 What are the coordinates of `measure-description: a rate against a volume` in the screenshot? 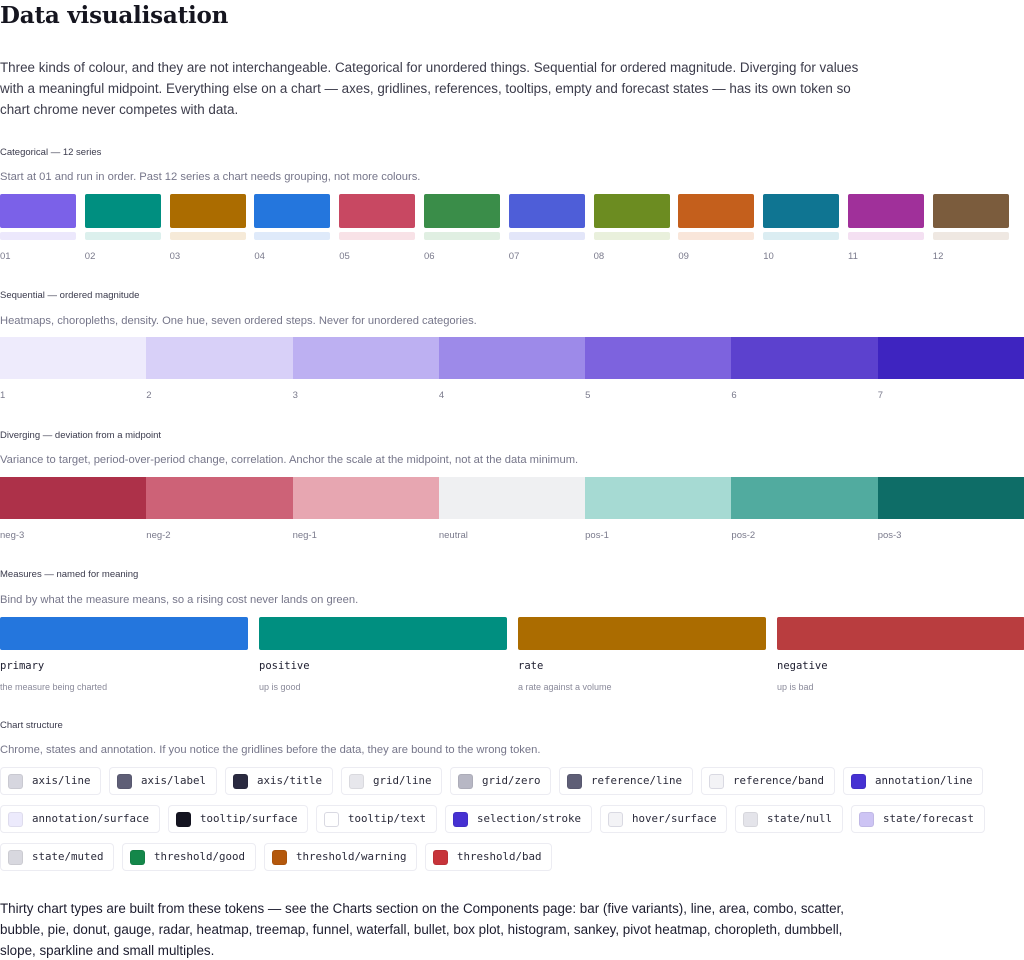 It's located at (565, 687).